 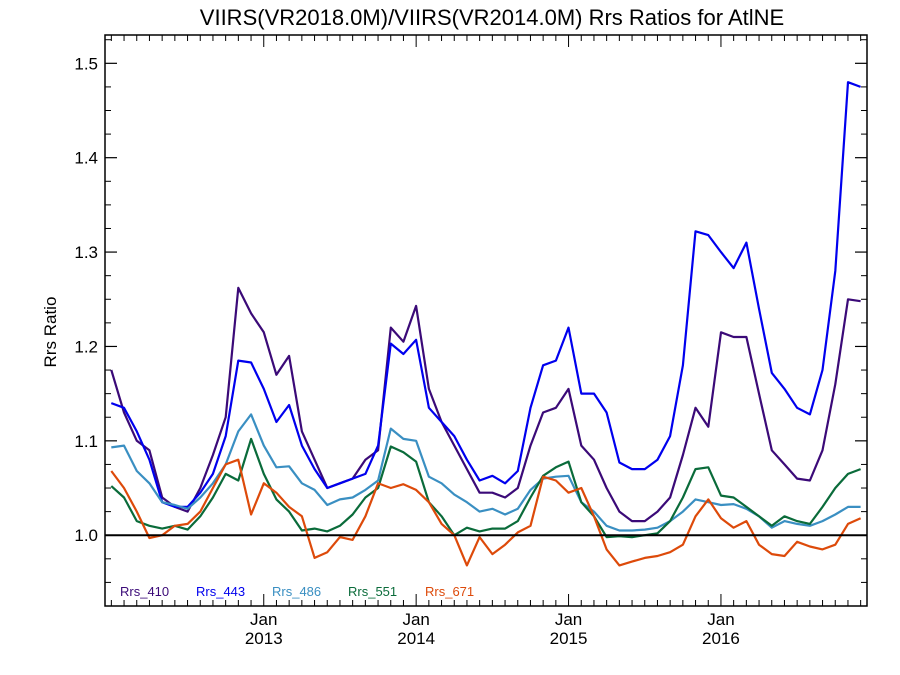 I want to click on y-tick-label: 1.3, so click(x=86, y=252).